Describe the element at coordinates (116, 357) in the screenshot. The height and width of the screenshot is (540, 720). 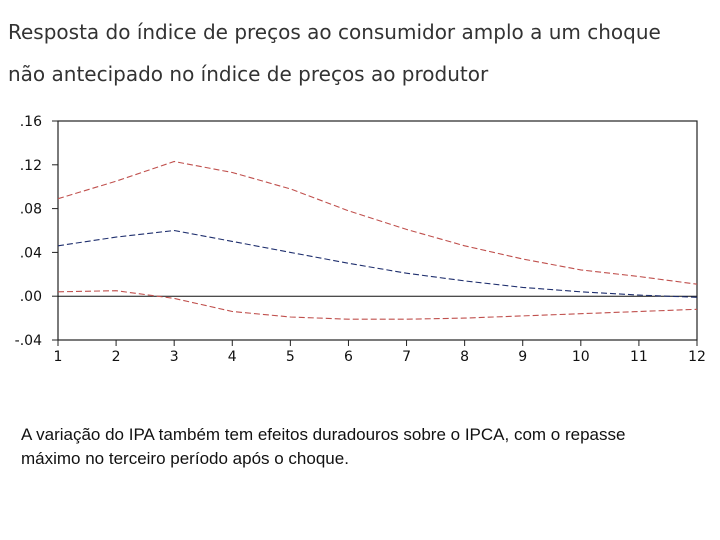
I see `x-tick-label: 2` at that location.